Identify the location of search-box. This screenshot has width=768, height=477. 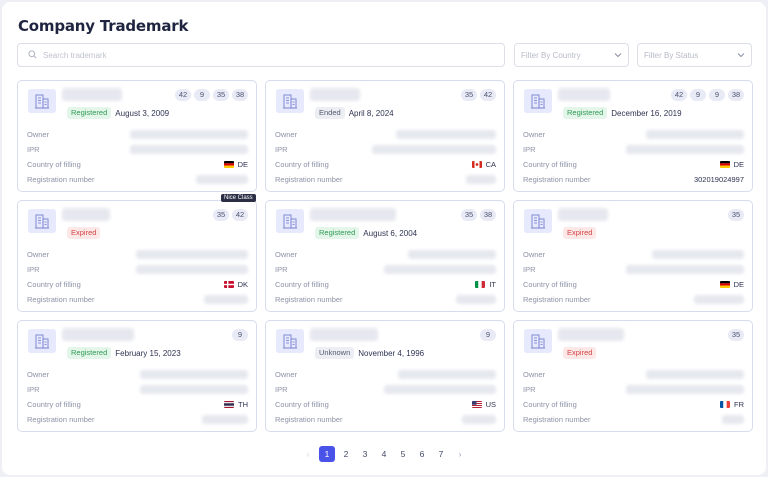
(261, 55).